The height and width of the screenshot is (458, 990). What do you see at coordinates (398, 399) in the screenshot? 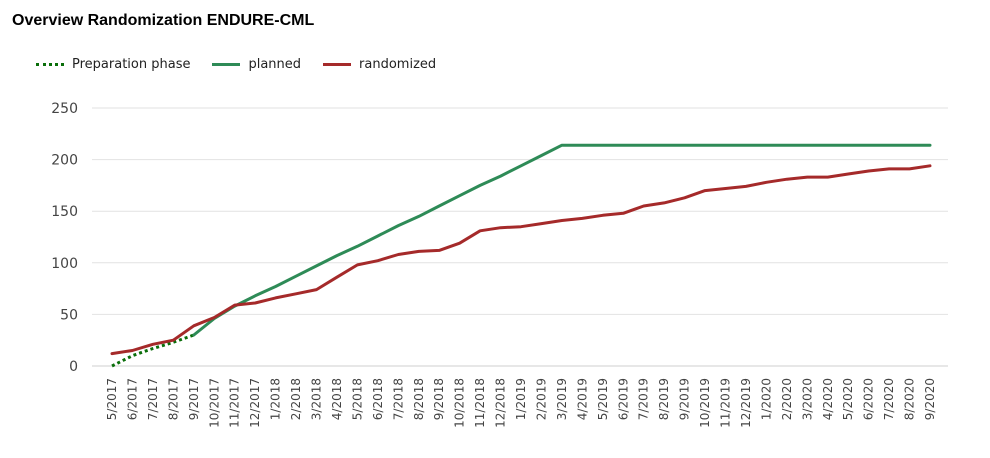
I see `x-tick-label-14: 7/2018` at bounding box center [398, 399].